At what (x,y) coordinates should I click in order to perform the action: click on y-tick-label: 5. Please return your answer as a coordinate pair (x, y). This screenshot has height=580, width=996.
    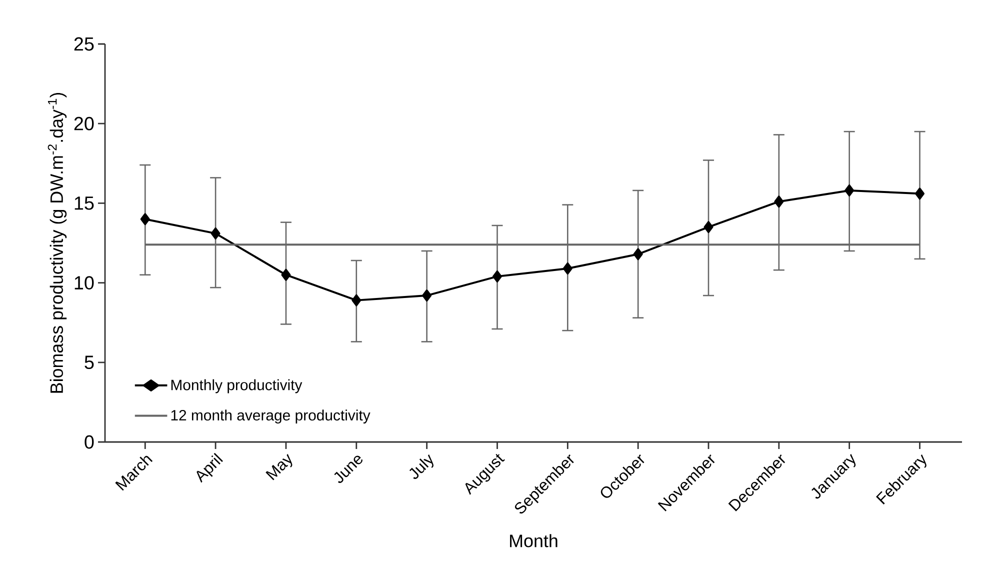
    Looking at the image, I should click on (89, 363).